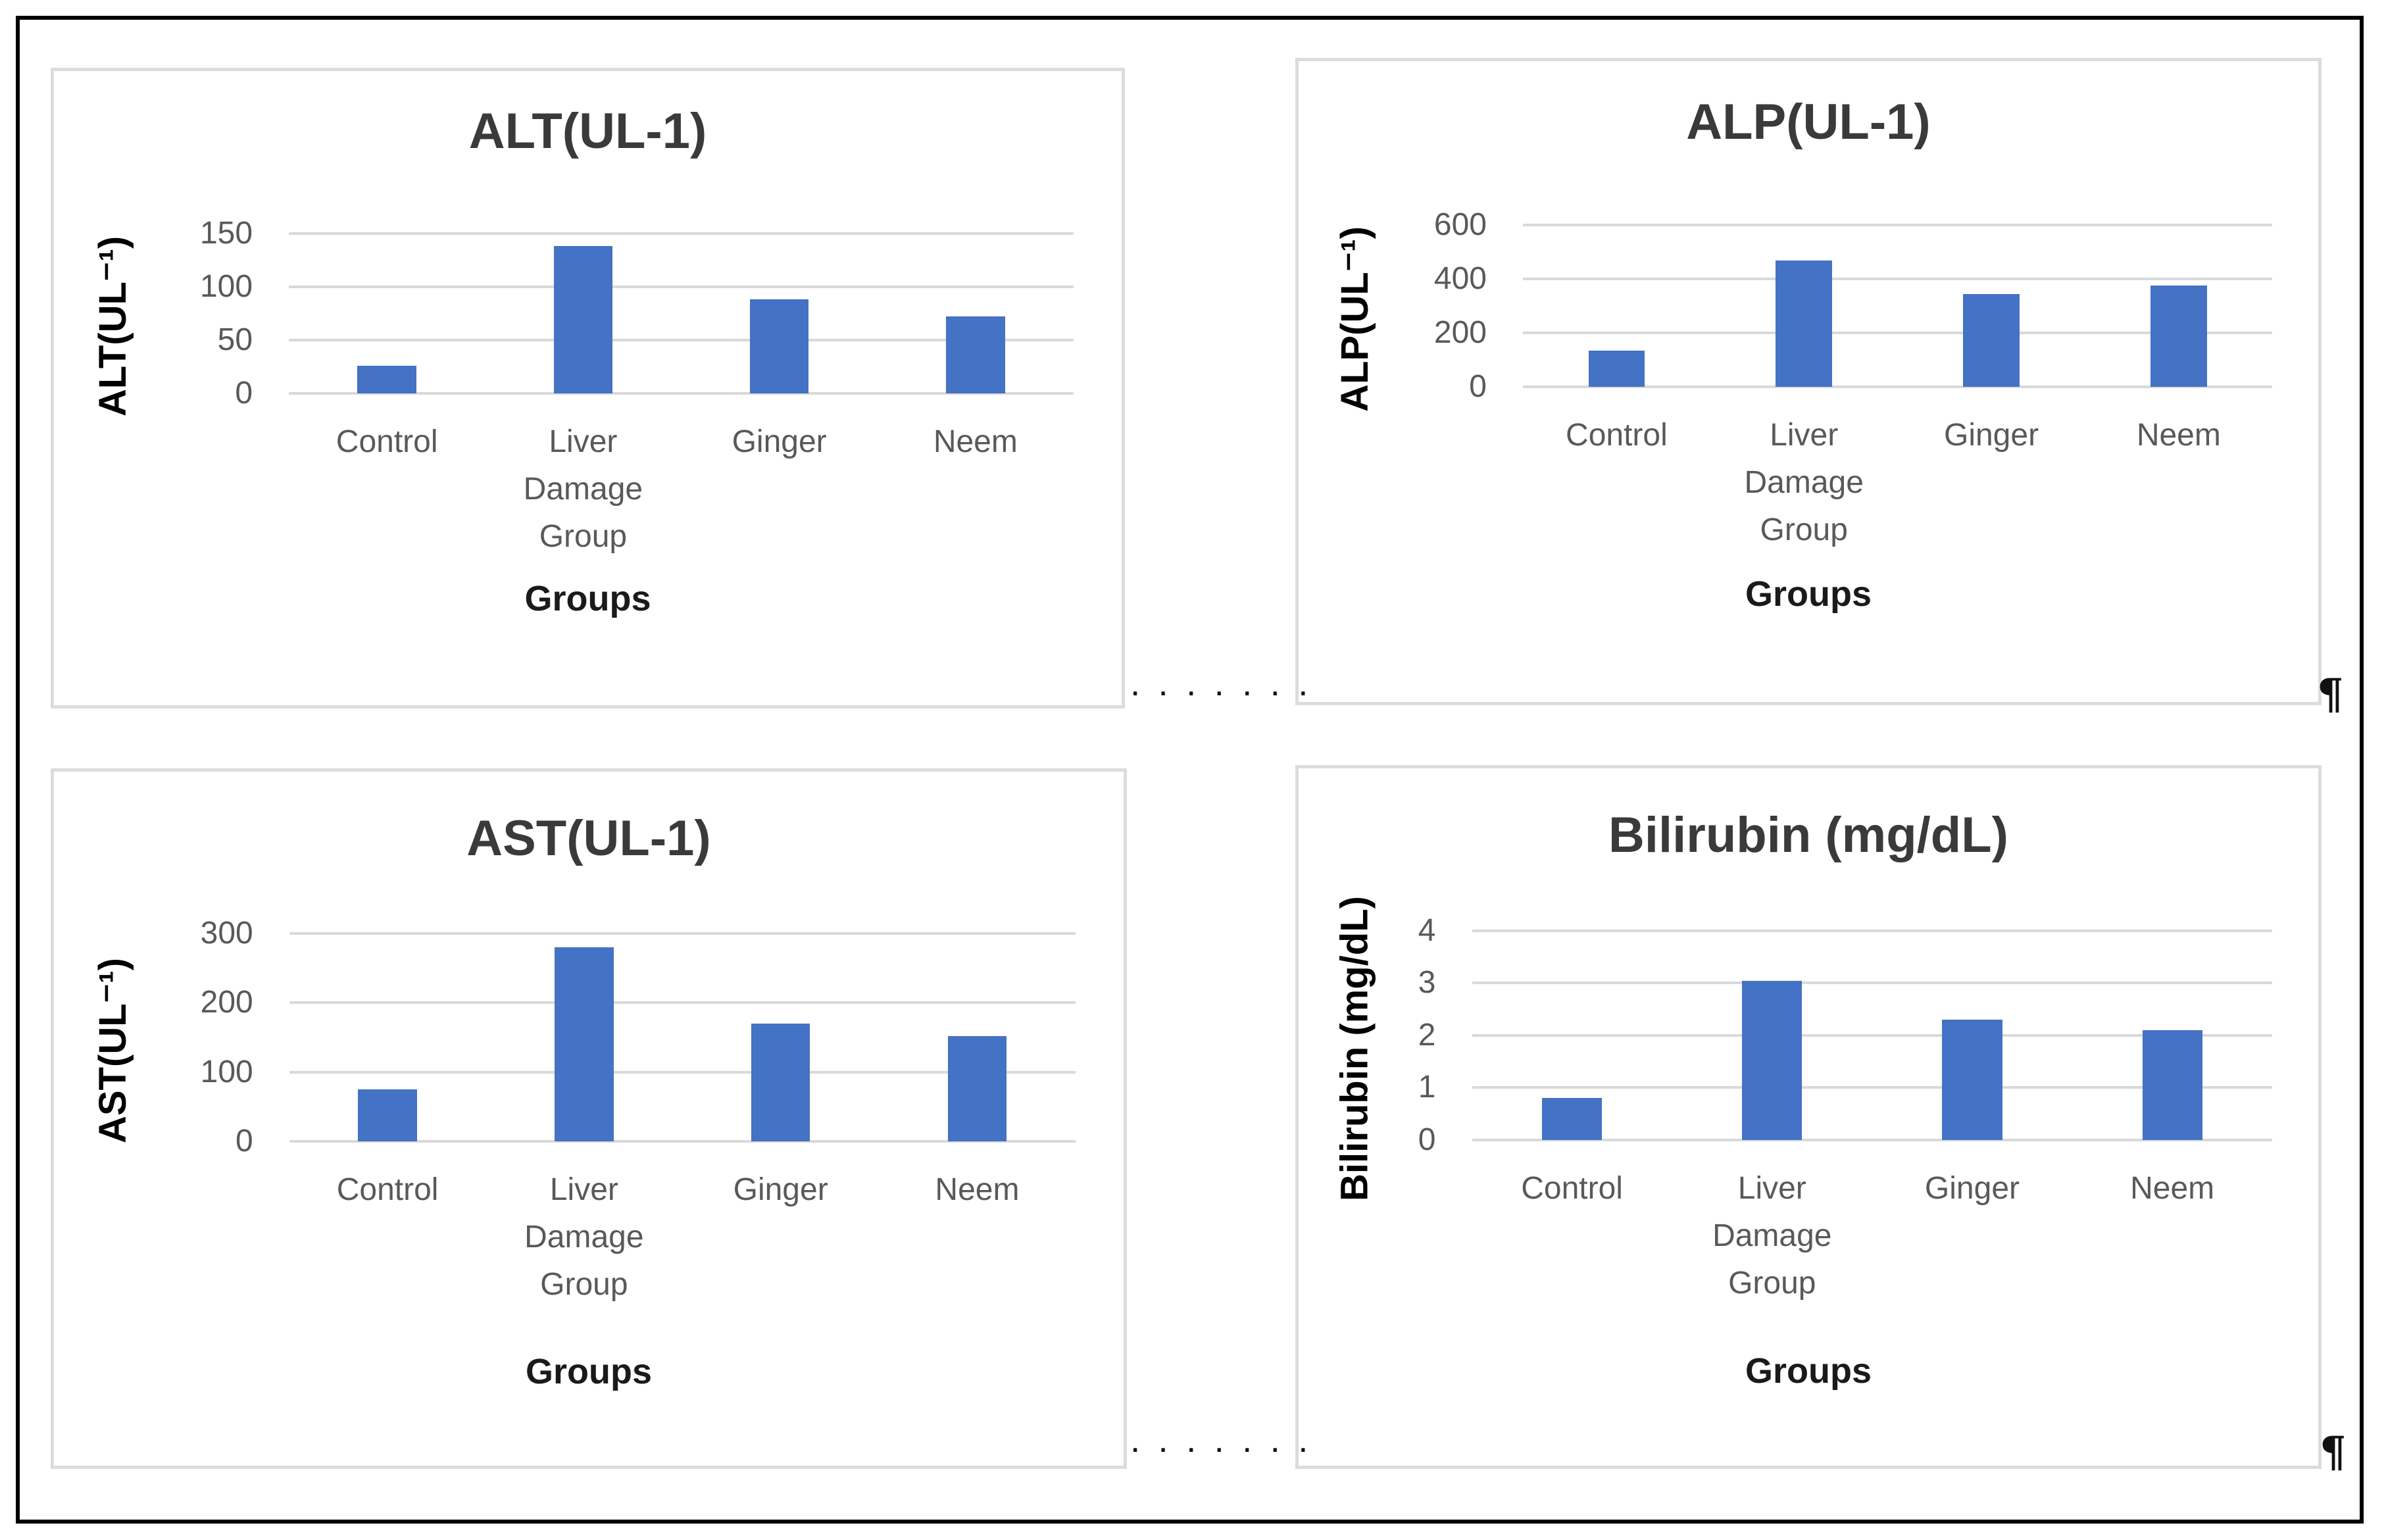  Describe the element at coordinates (235, 339) in the screenshot. I see `y-tick-label: 50` at that location.